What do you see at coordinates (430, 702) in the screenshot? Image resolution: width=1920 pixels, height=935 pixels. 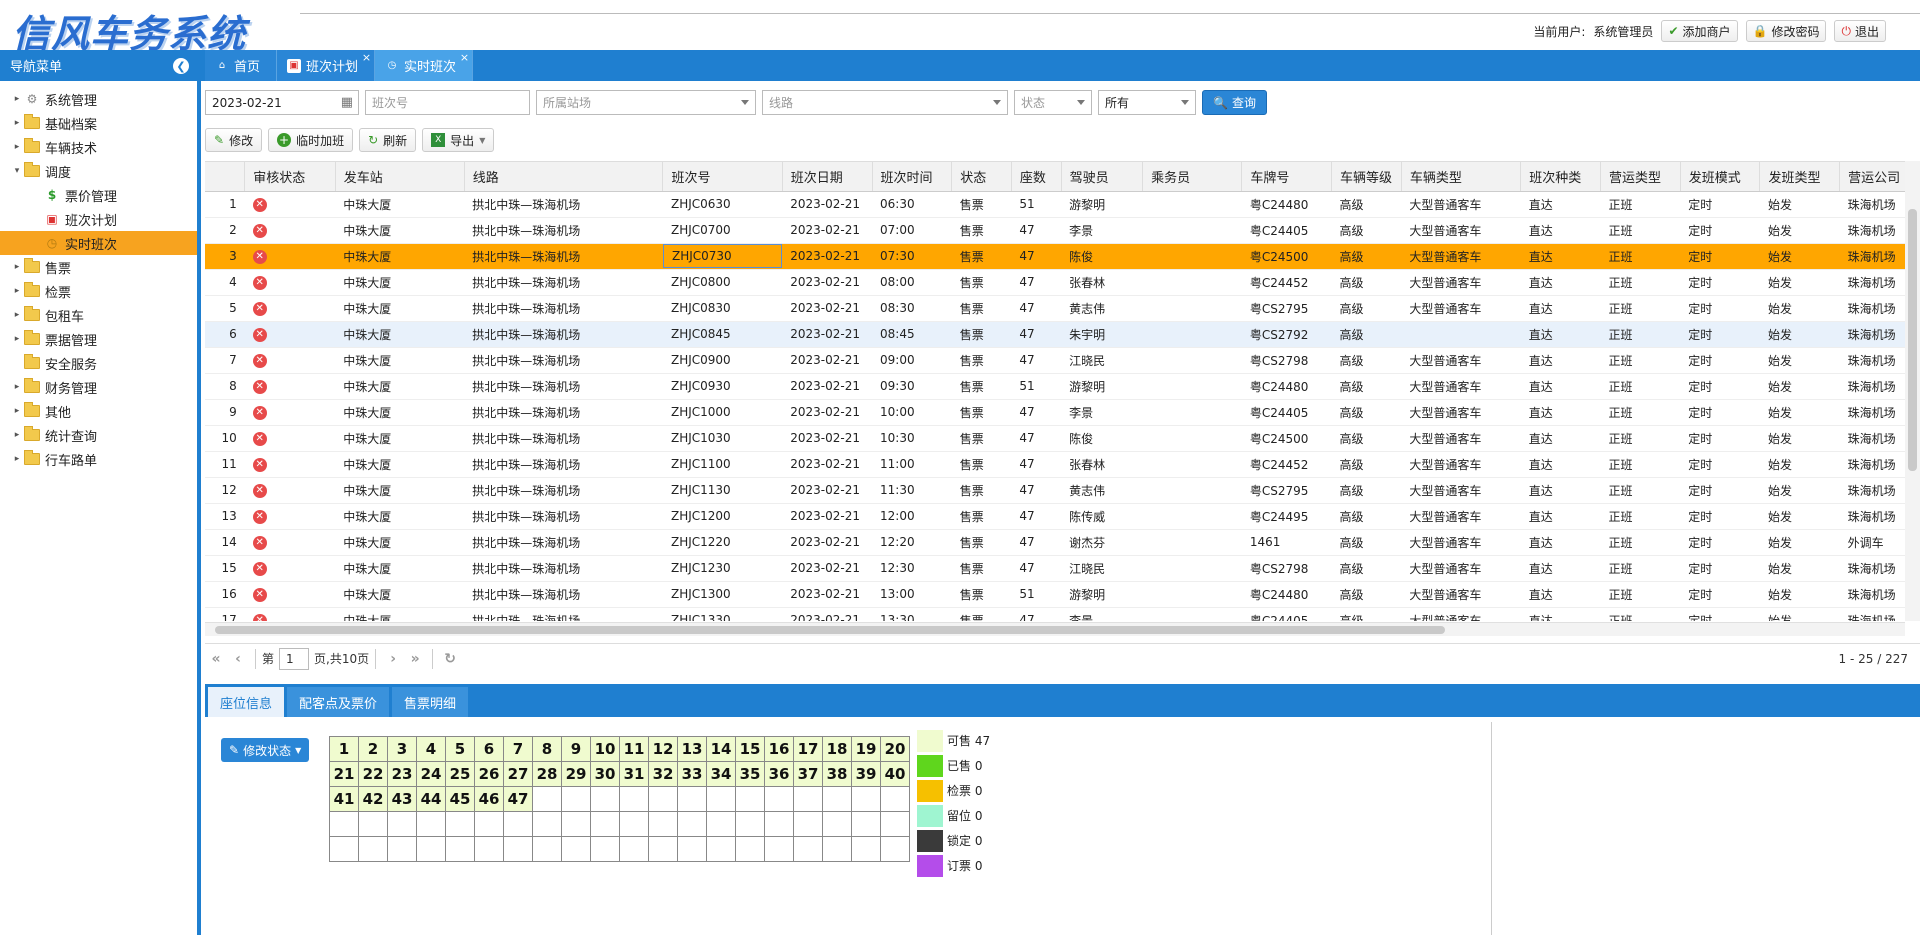 I see `detail-tab: 售票明细` at bounding box center [430, 702].